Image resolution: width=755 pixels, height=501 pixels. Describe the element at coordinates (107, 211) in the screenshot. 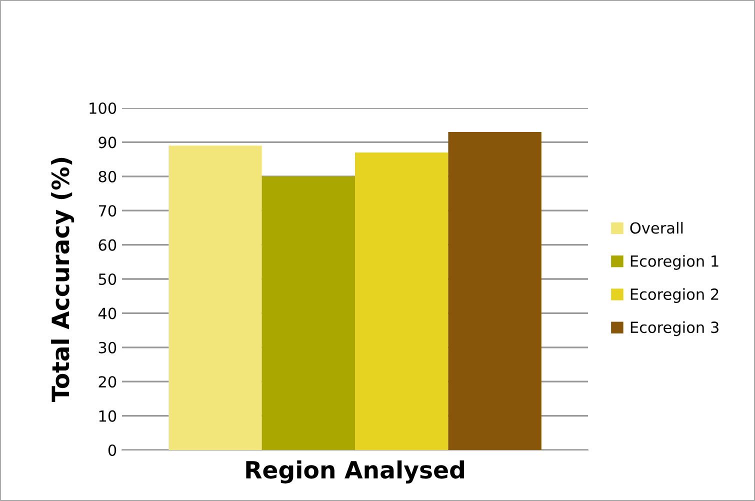

I see `y-tick-label: 70` at that location.